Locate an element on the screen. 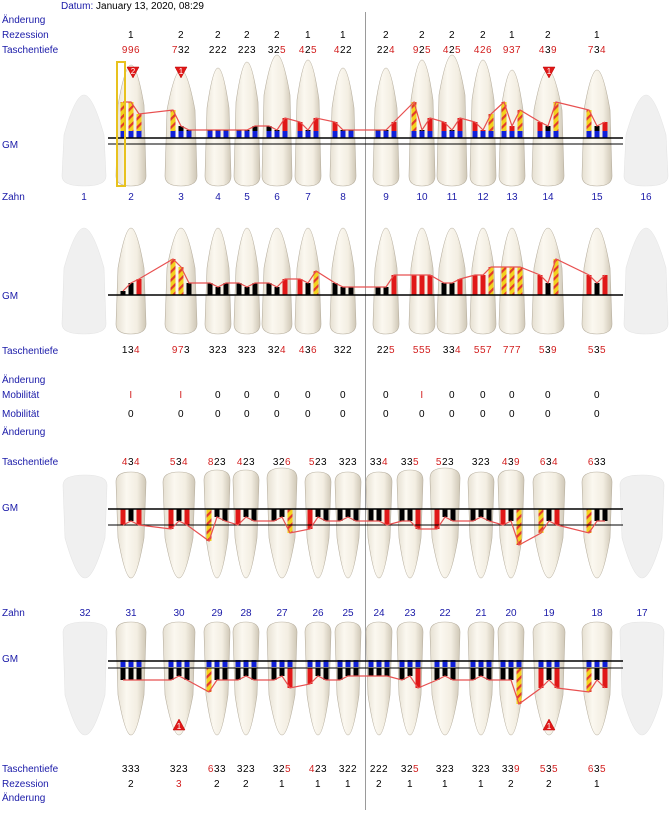 This screenshot has width=672, height=825. lower-rezession-6: 1 is located at coordinates (282, 784).